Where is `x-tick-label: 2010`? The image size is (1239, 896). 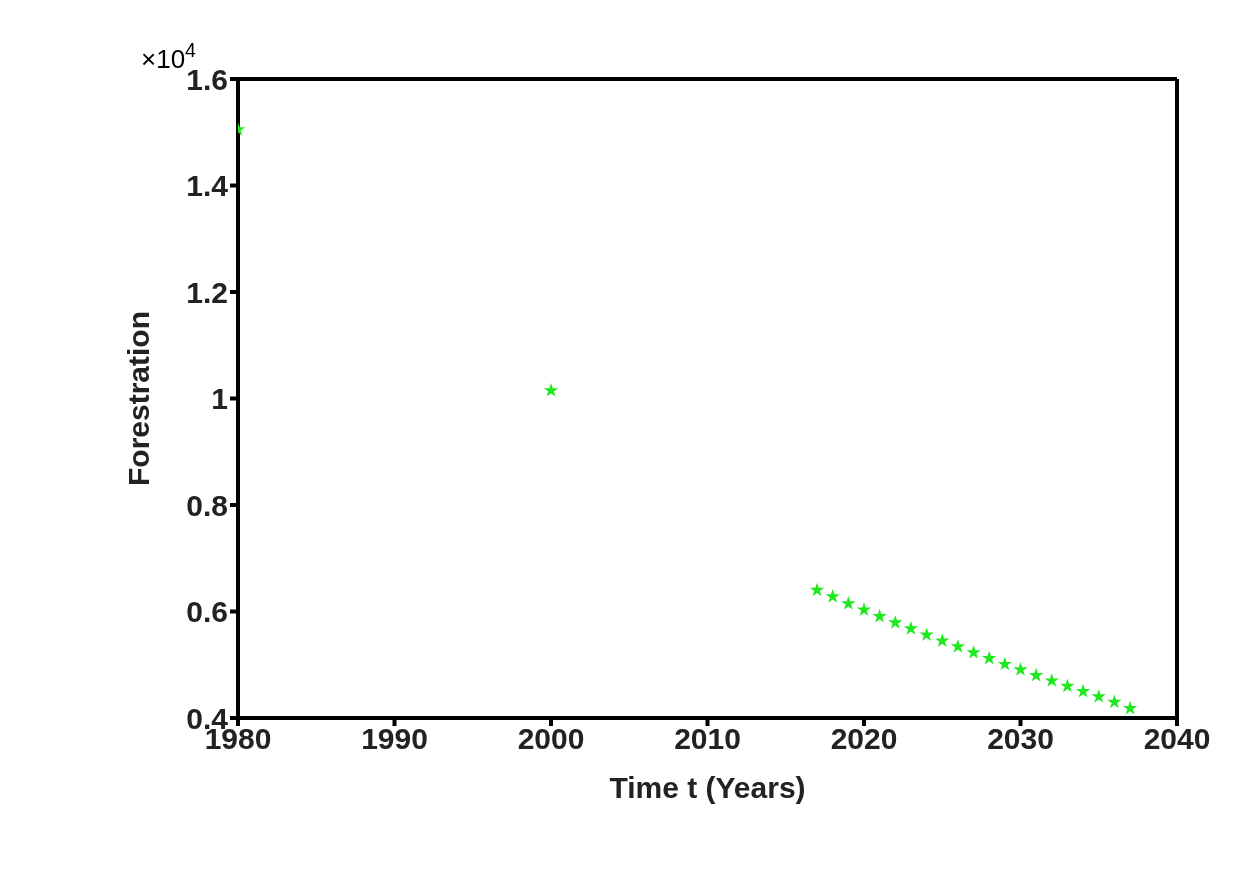 x-tick-label: 2010 is located at coordinates (707, 739).